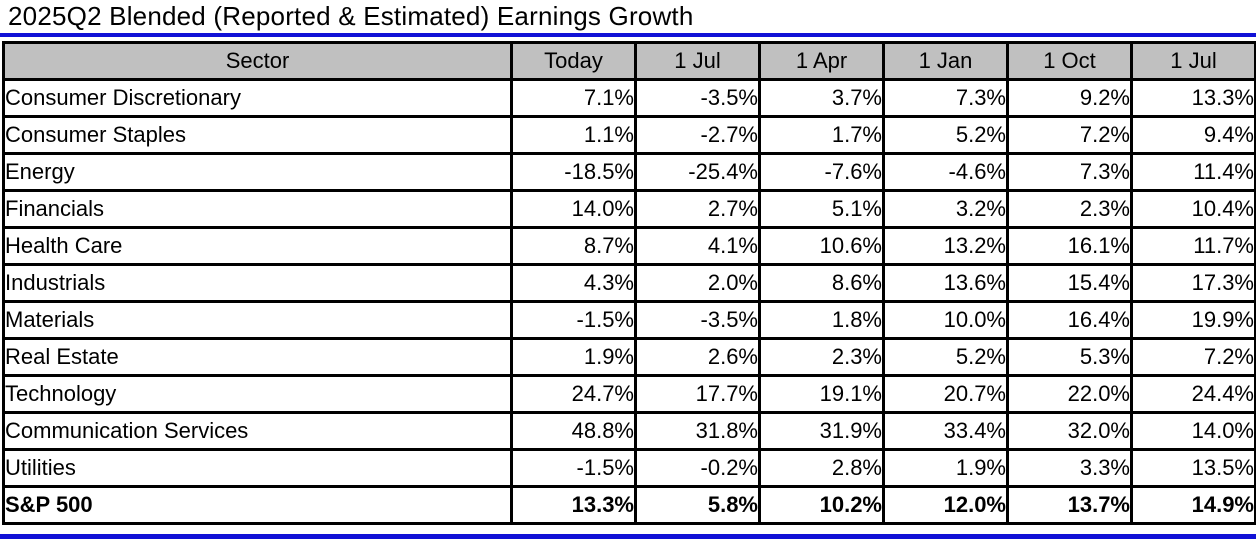 The image size is (1256, 546). I want to click on value-cell: 20.7%, so click(945, 394).